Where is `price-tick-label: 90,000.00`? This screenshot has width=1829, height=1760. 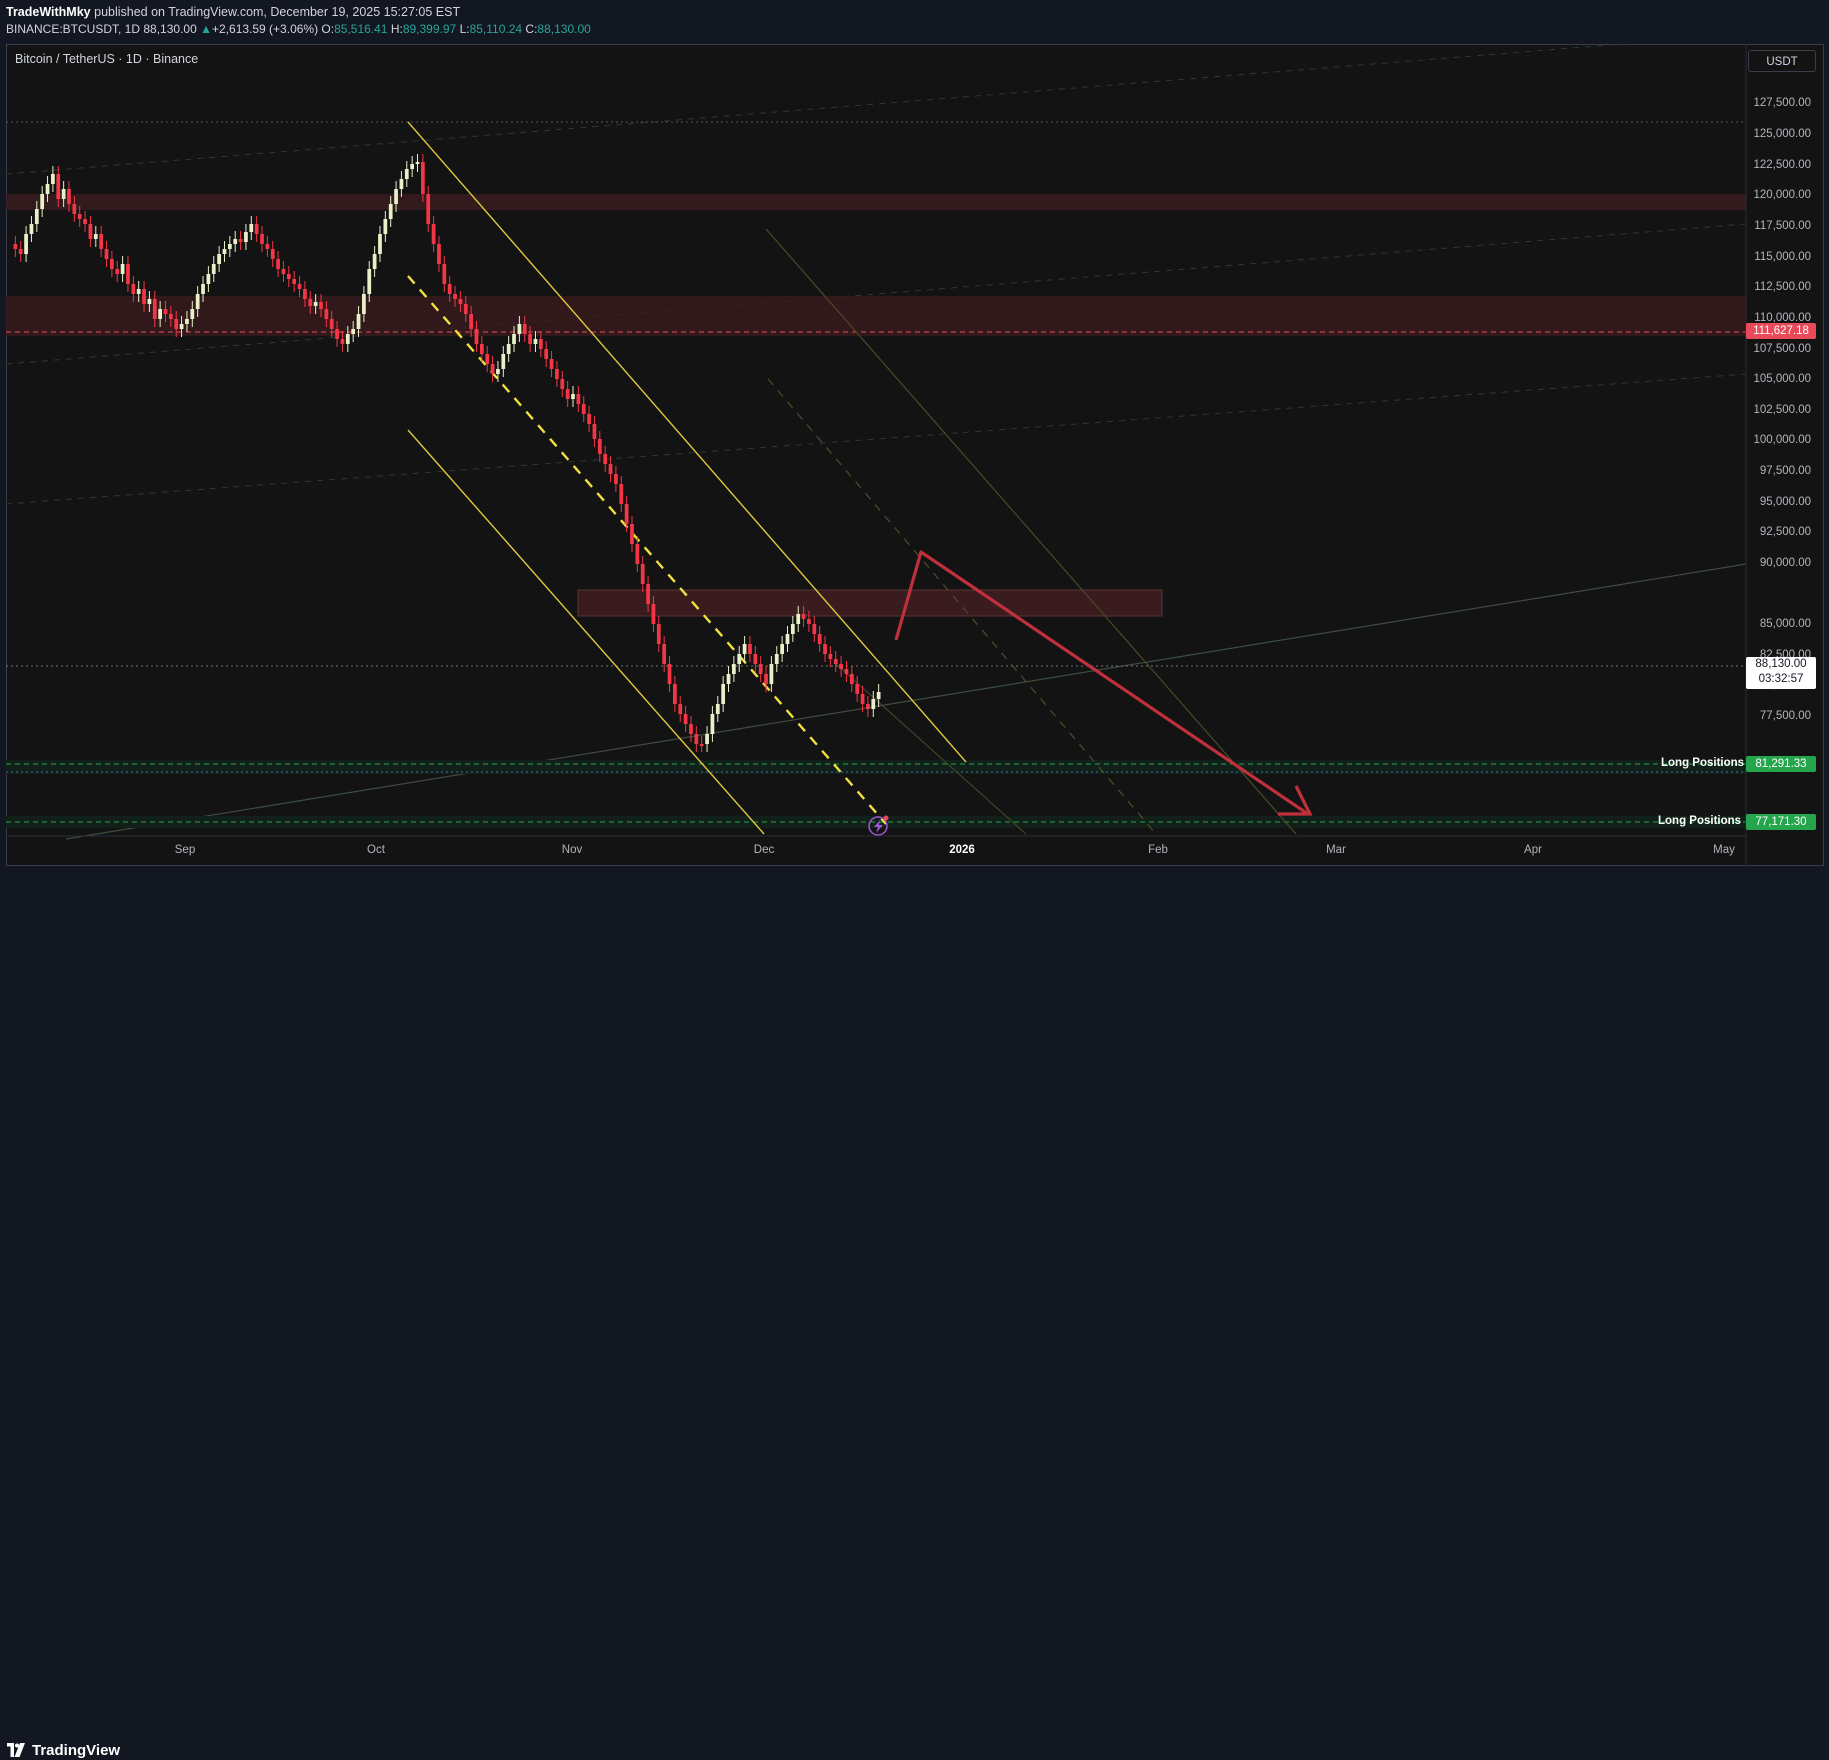
price-tick-label: 90,000.00 is located at coordinates (1785, 563).